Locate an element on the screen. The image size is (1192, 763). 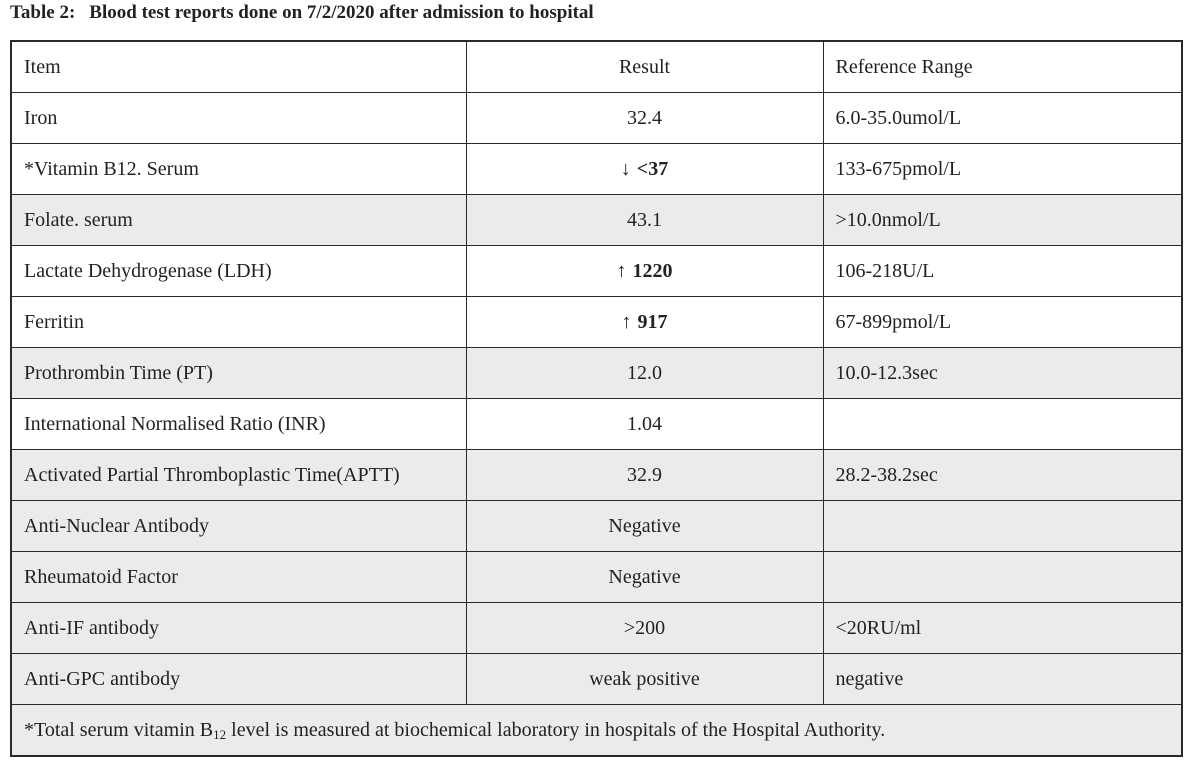
cell-item: Folate. serum is located at coordinates (238, 220).